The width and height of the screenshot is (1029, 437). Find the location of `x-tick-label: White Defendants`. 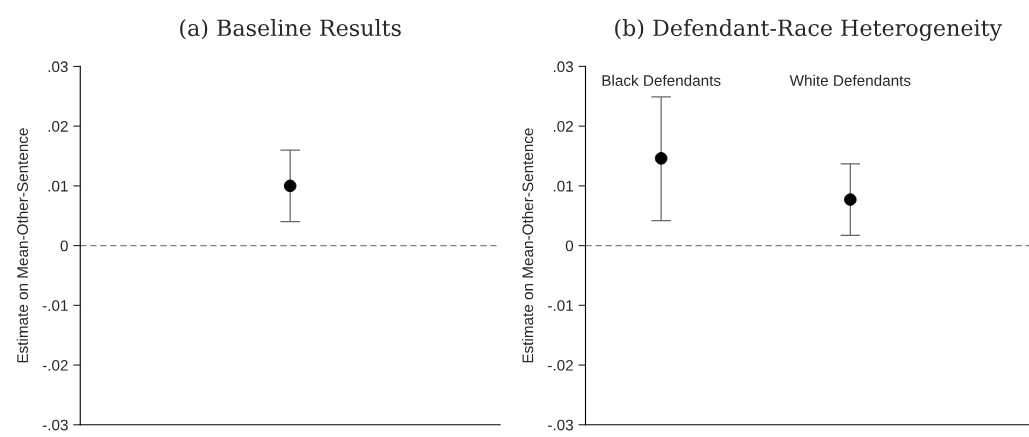

x-tick-label: White Defendants is located at coordinates (850, 80).